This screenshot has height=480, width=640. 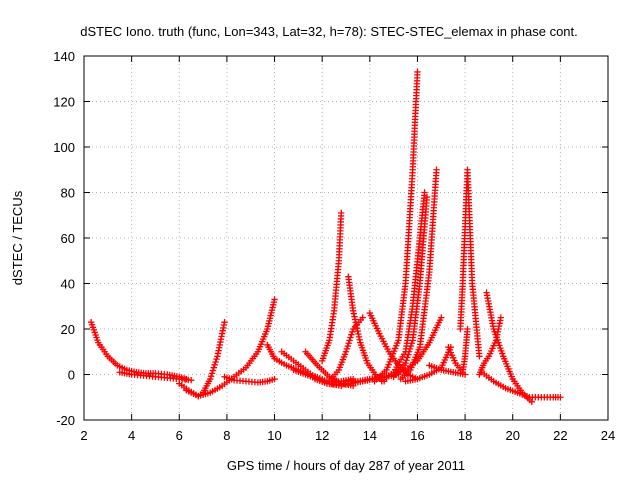 I want to click on y-tick-label: 40, so click(x=68, y=284).